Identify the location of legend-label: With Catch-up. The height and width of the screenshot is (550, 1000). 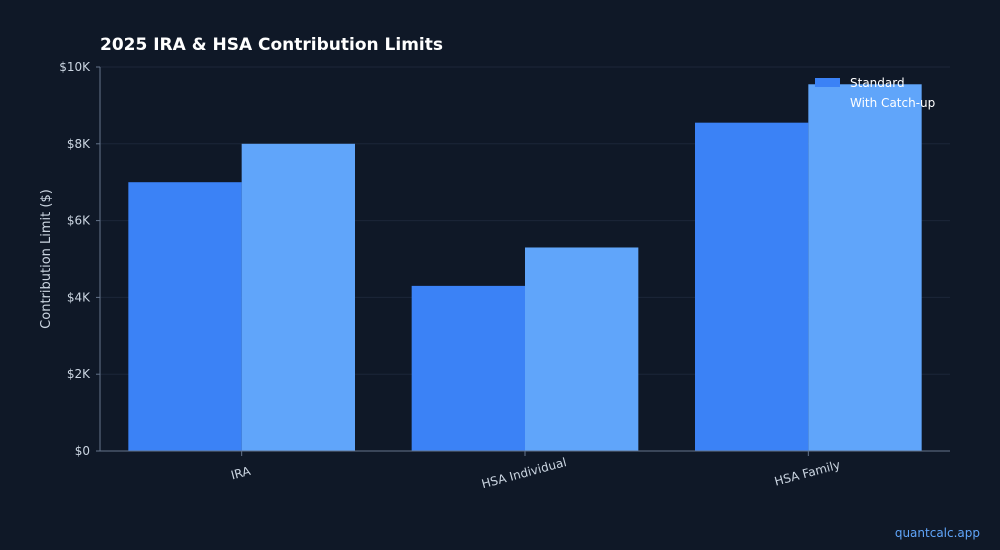
(892, 103).